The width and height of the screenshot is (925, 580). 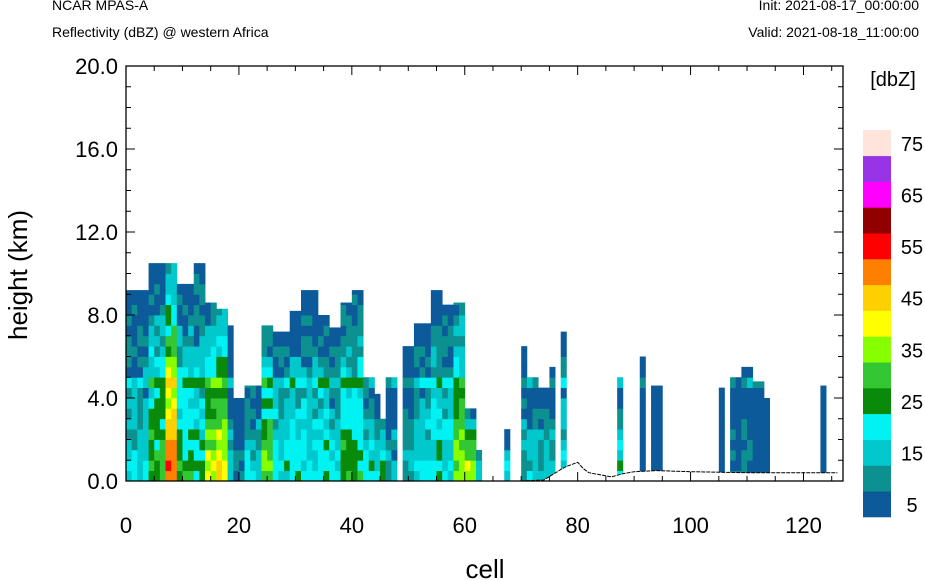 What do you see at coordinates (18, 275) in the screenshot?
I see `y-axis-label: height (km)` at bounding box center [18, 275].